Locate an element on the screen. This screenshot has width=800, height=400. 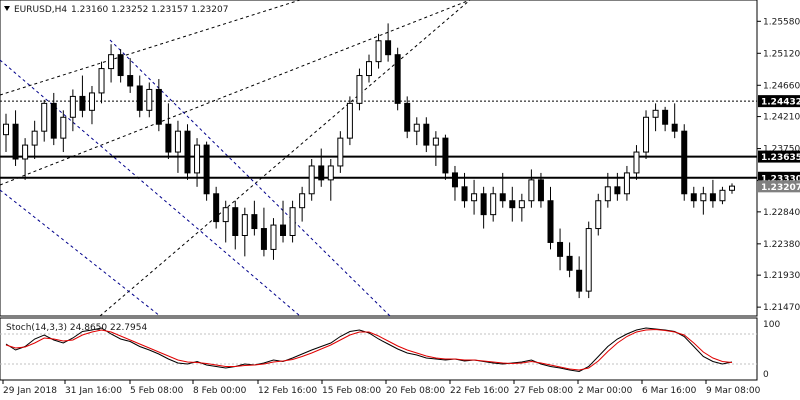
level-label-text: 1.23207 is located at coordinates (780, 188).